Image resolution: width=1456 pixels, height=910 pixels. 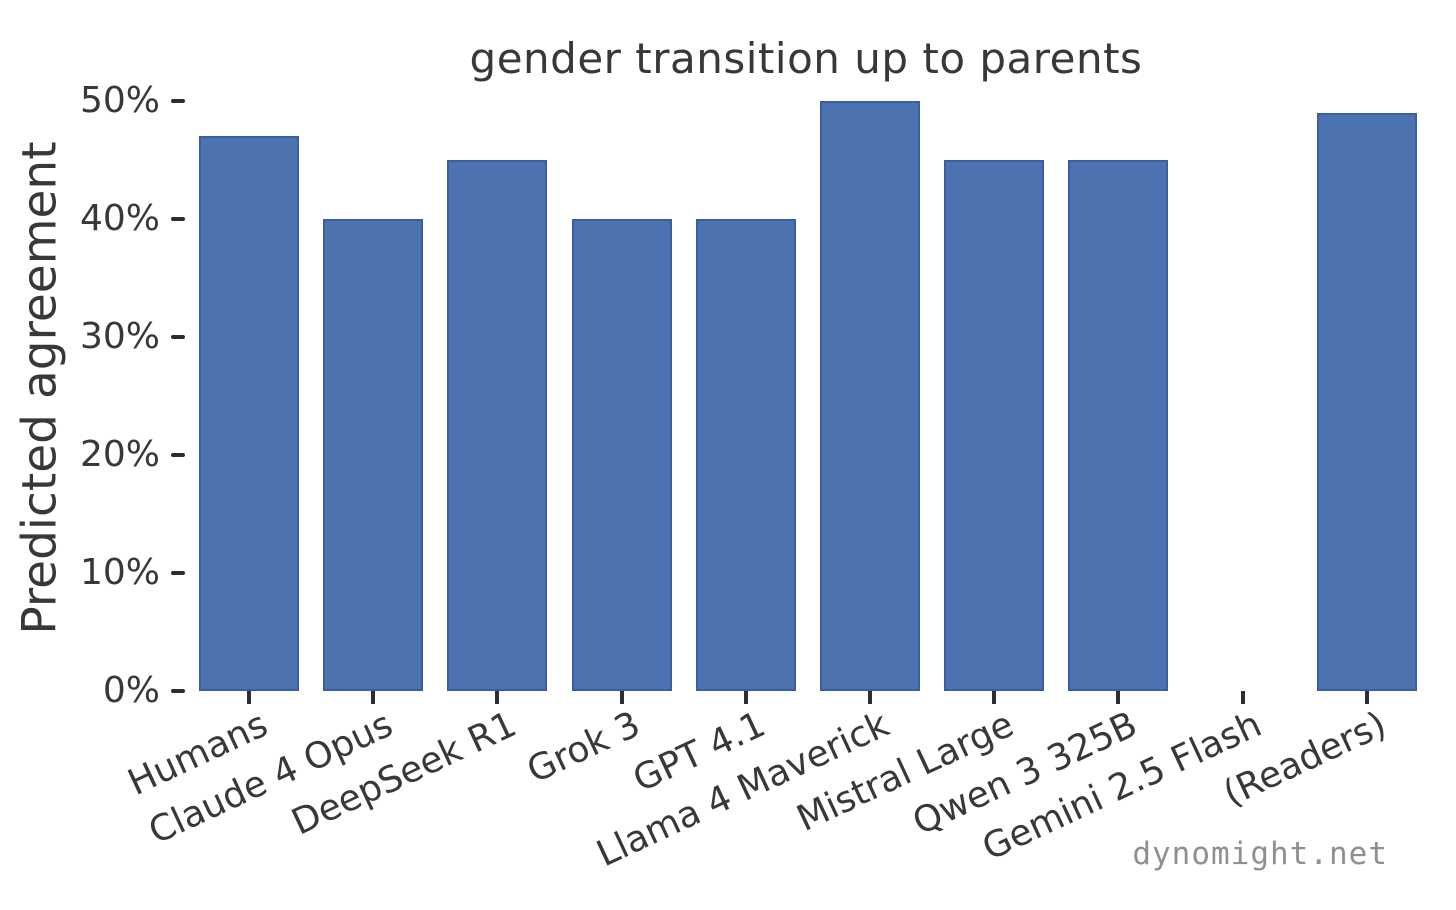 What do you see at coordinates (870, 697) in the screenshot?
I see `x-tick-mark-llama-4-maverick` at bounding box center [870, 697].